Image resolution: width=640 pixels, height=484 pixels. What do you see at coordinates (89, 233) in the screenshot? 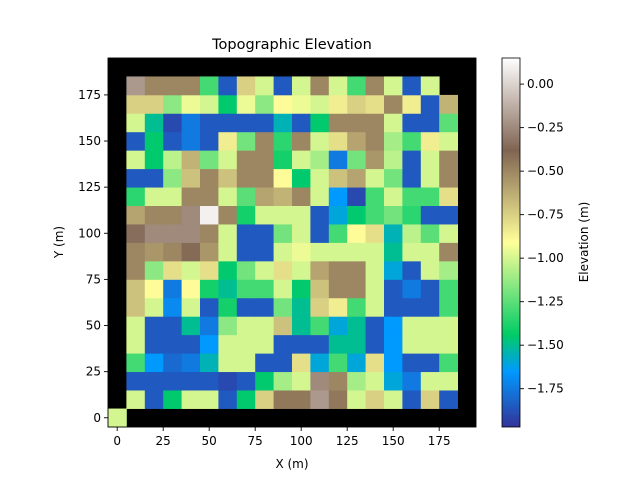
I see `y-tick-label: 100` at bounding box center [89, 233].